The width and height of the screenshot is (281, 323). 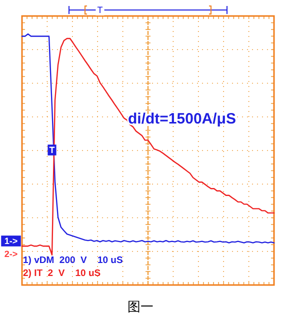 I want to click on legend: 1) vDM 200 V 10 uS 2) IT 2 V 10 uS, so click(x=73, y=267).